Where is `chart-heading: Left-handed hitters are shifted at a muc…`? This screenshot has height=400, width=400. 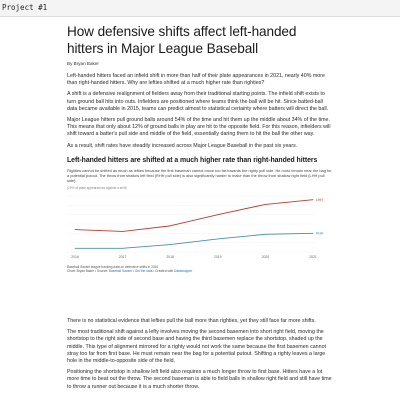
chart-heading: Left-handed hitters are shifted at a muc… is located at coordinates (192, 160).